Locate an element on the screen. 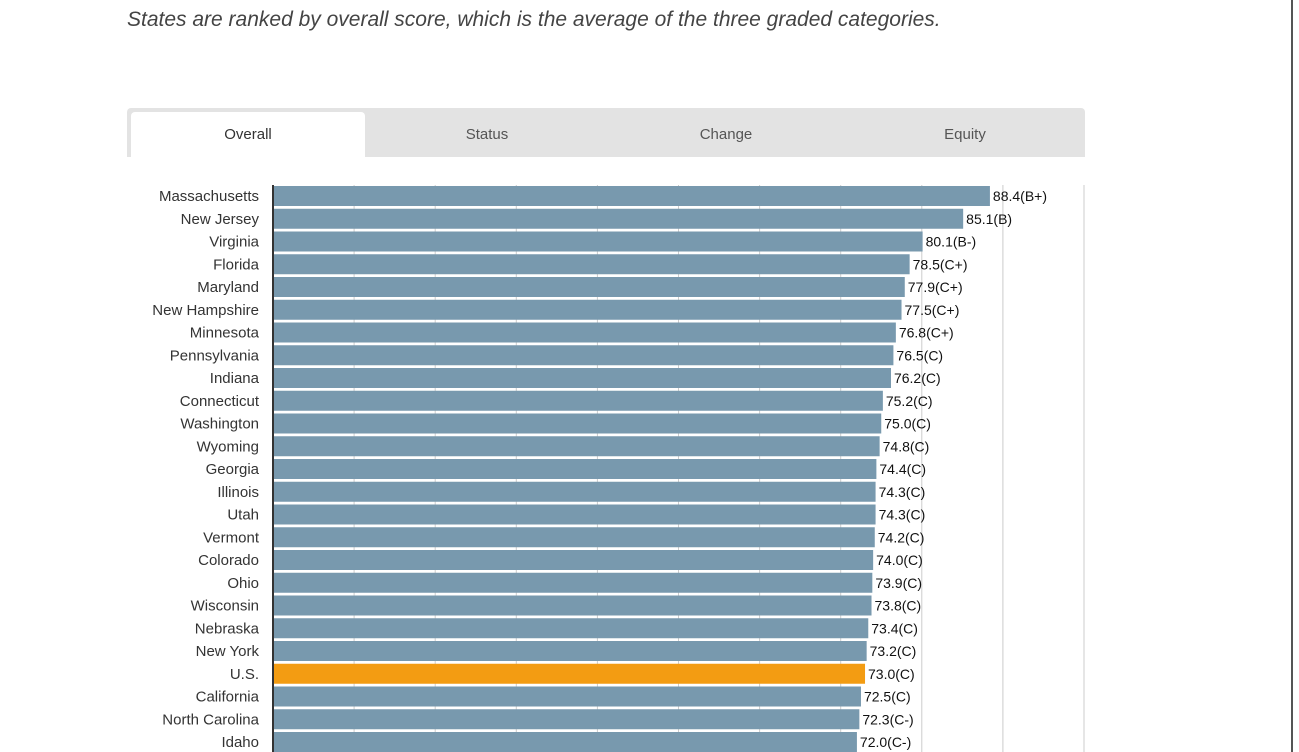 This screenshot has width=1299, height=752. tab-overall: Overall is located at coordinates (248, 134).